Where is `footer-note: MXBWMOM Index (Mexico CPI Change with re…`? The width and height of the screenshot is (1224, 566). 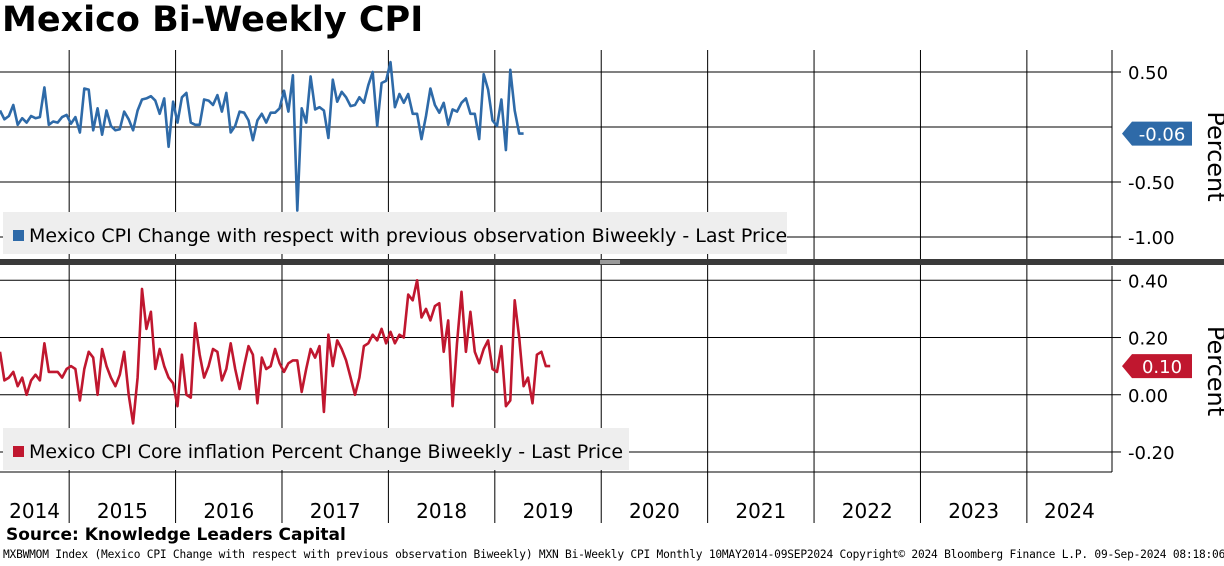
footer-note: MXBWMOM Index (Mexico CPI Change with re… is located at coordinates (613, 554).